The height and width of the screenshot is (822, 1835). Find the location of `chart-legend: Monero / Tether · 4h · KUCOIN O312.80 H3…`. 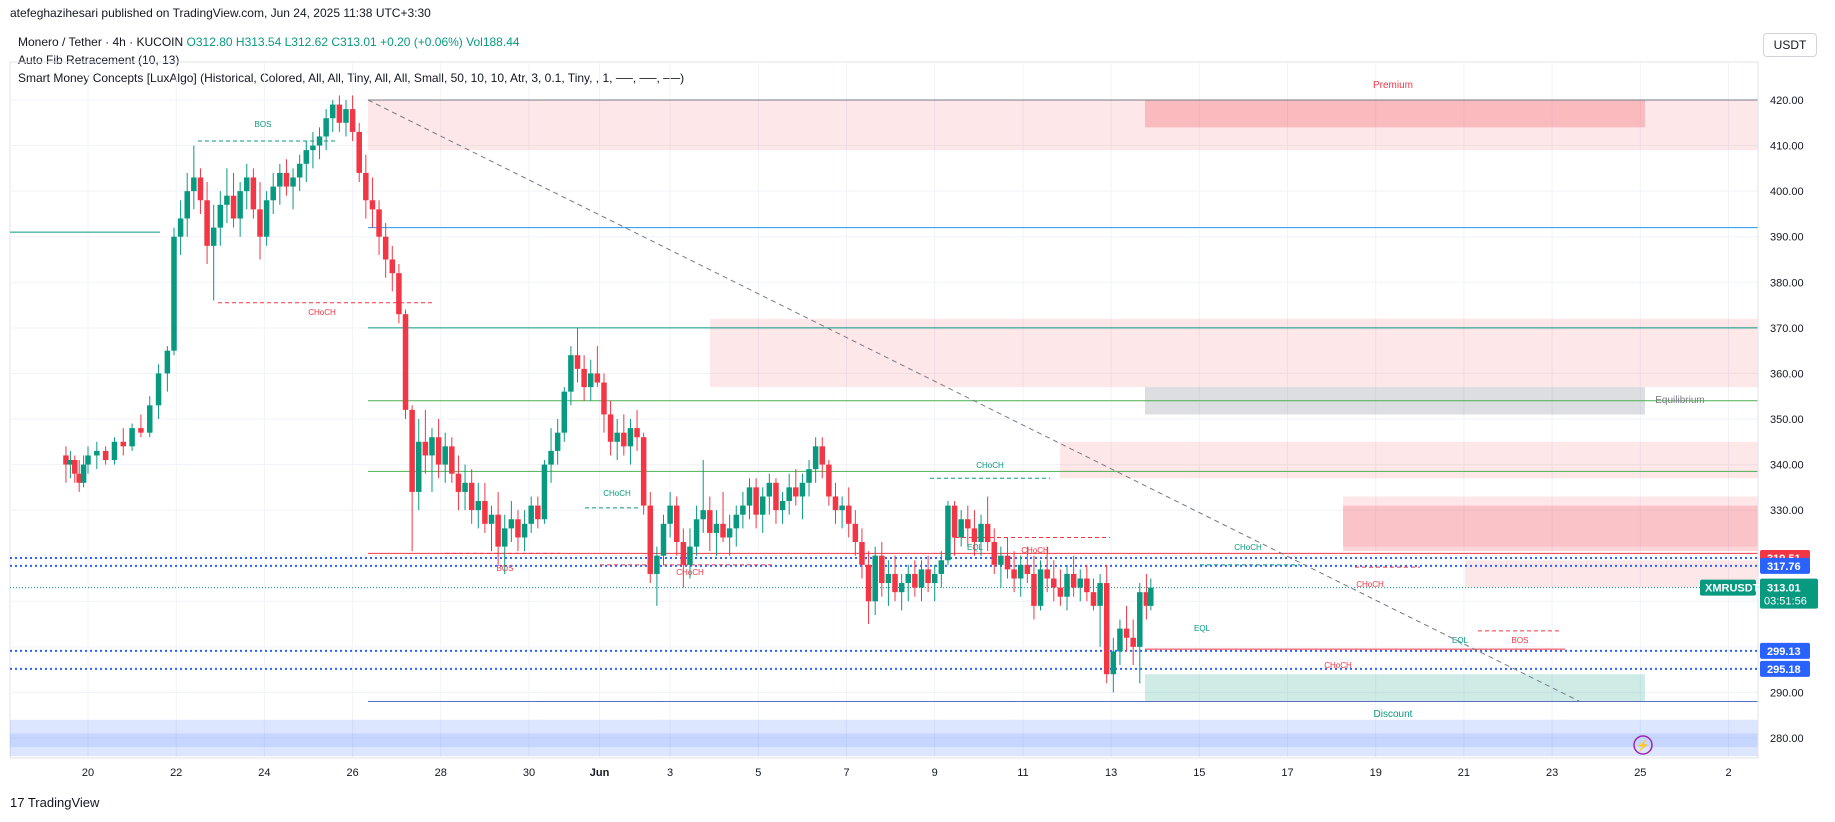

chart-legend: Monero / Tether · 4h · KUCOIN O312.80 H3… is located at coordinates (351, 60).